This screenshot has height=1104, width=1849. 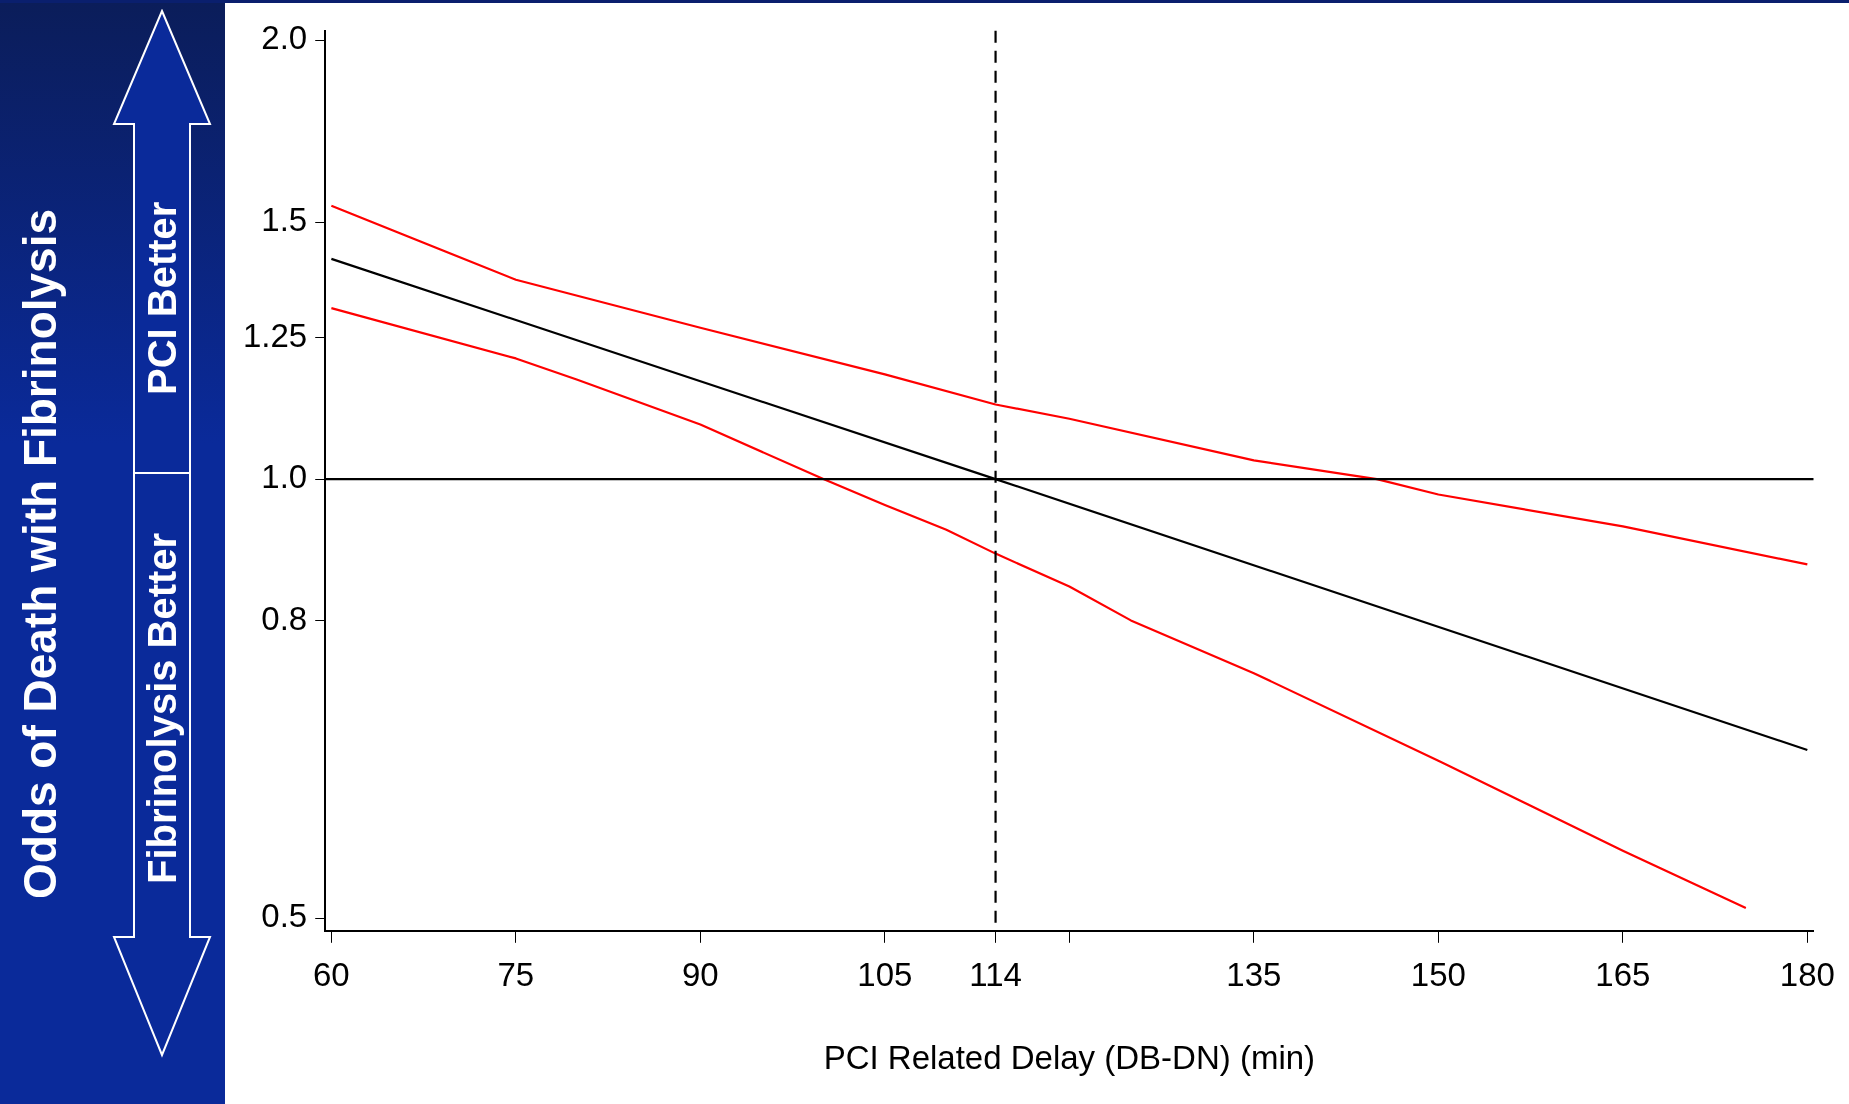 I want to click on x-tick-label: 180, so click(x=1807, y=974).